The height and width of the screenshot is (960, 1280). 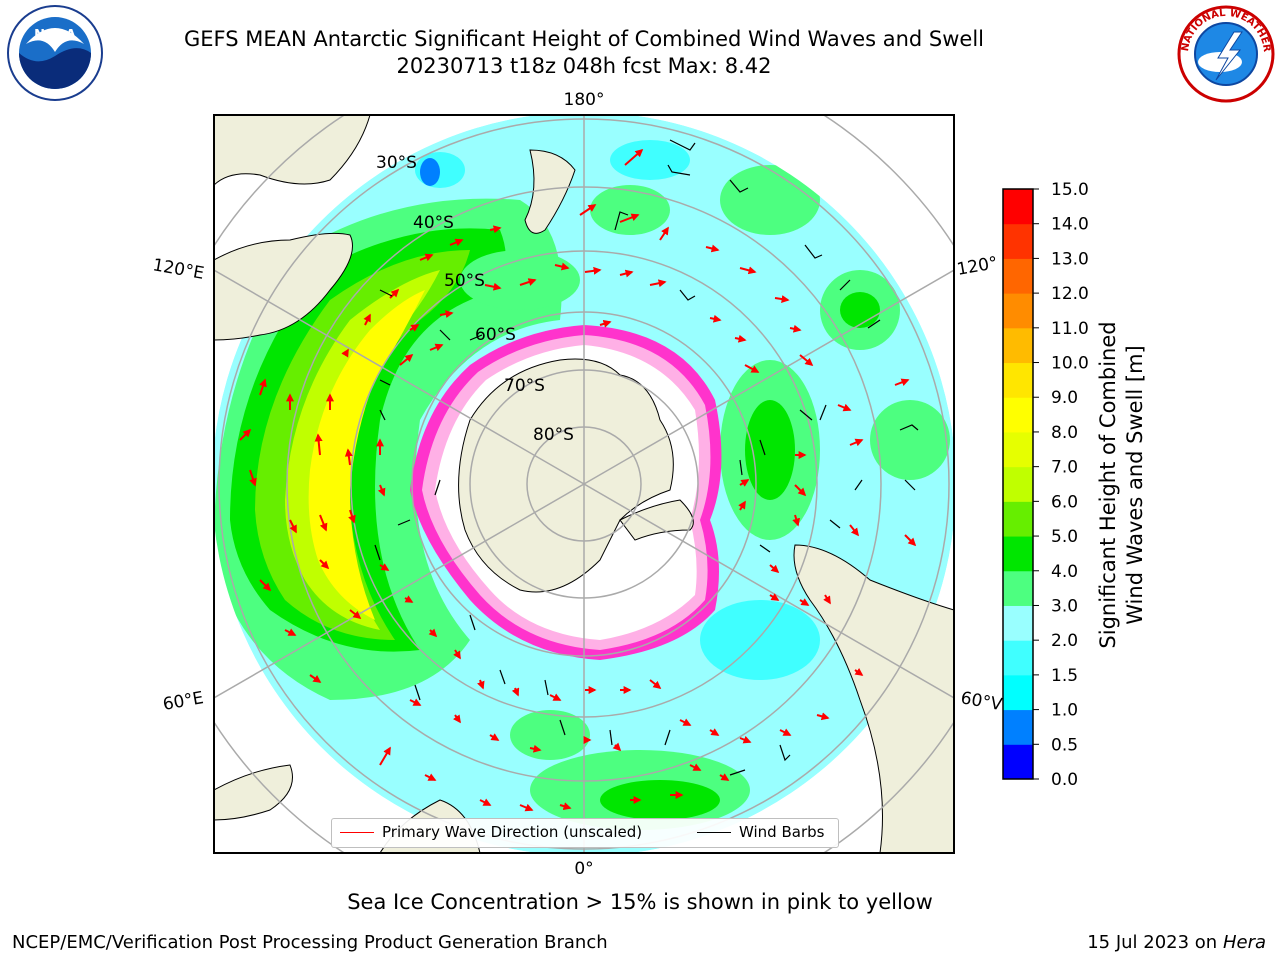 I want to click on wave-zone-pacific-d, so click(x=910, y=440).